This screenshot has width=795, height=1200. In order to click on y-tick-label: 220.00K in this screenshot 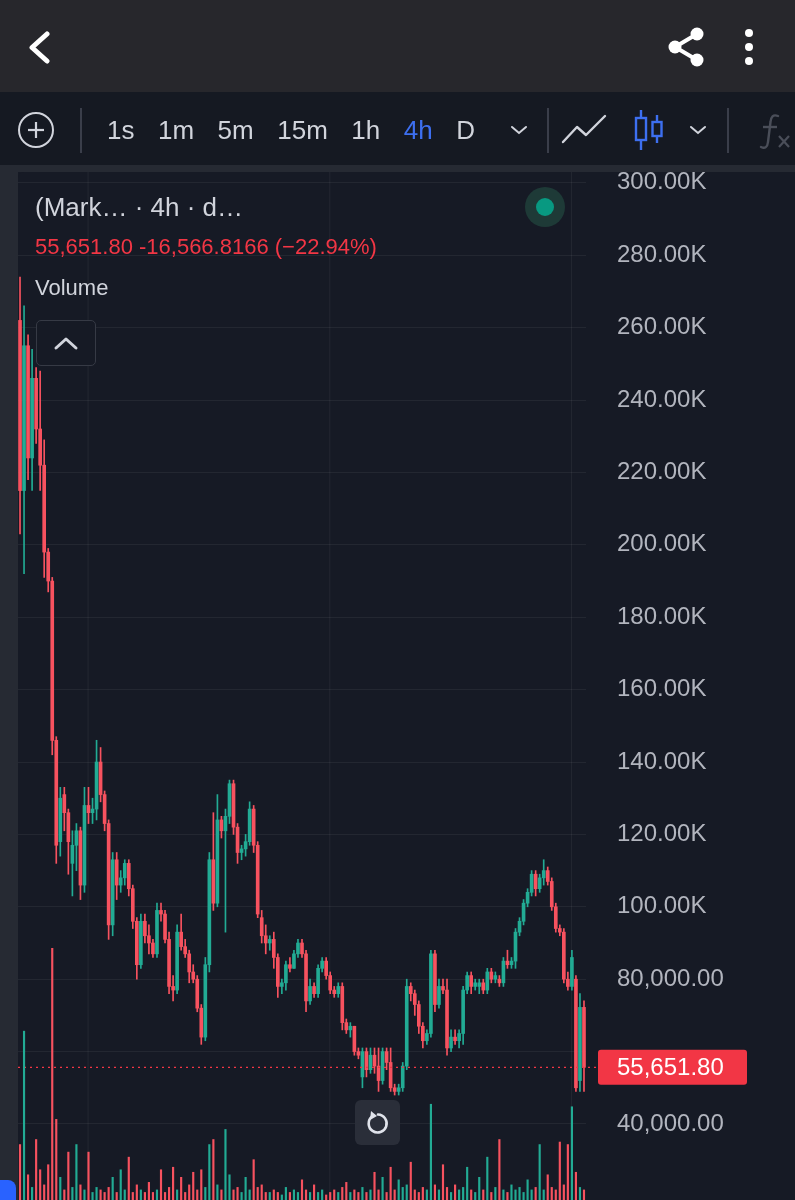, I will do `click(662, 471)`.